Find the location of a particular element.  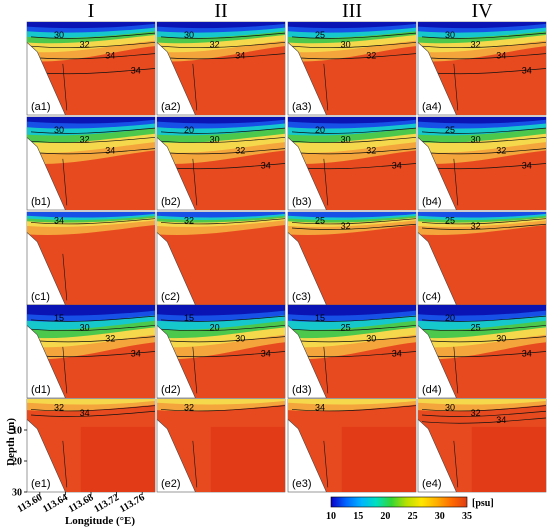

panel-label: (a2) is located at coordinates (171, 107).